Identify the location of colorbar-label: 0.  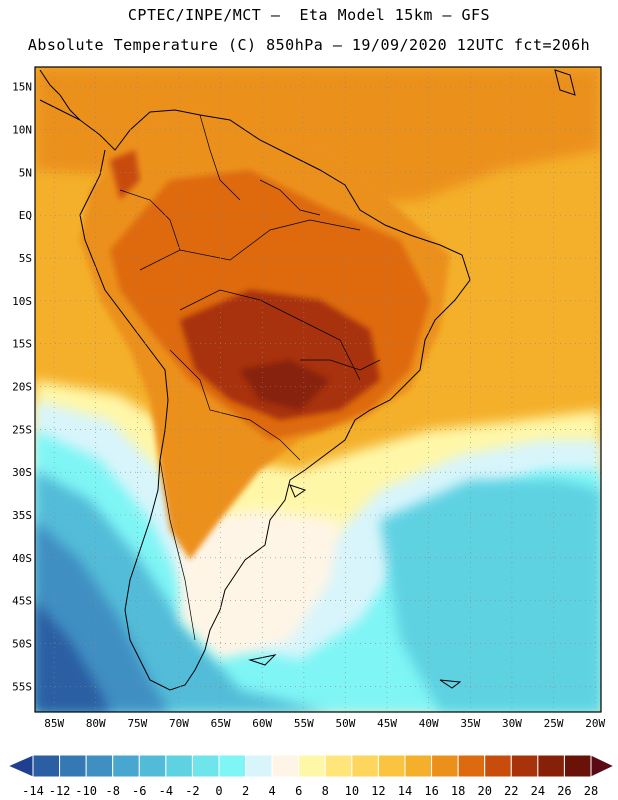
(218, 791).